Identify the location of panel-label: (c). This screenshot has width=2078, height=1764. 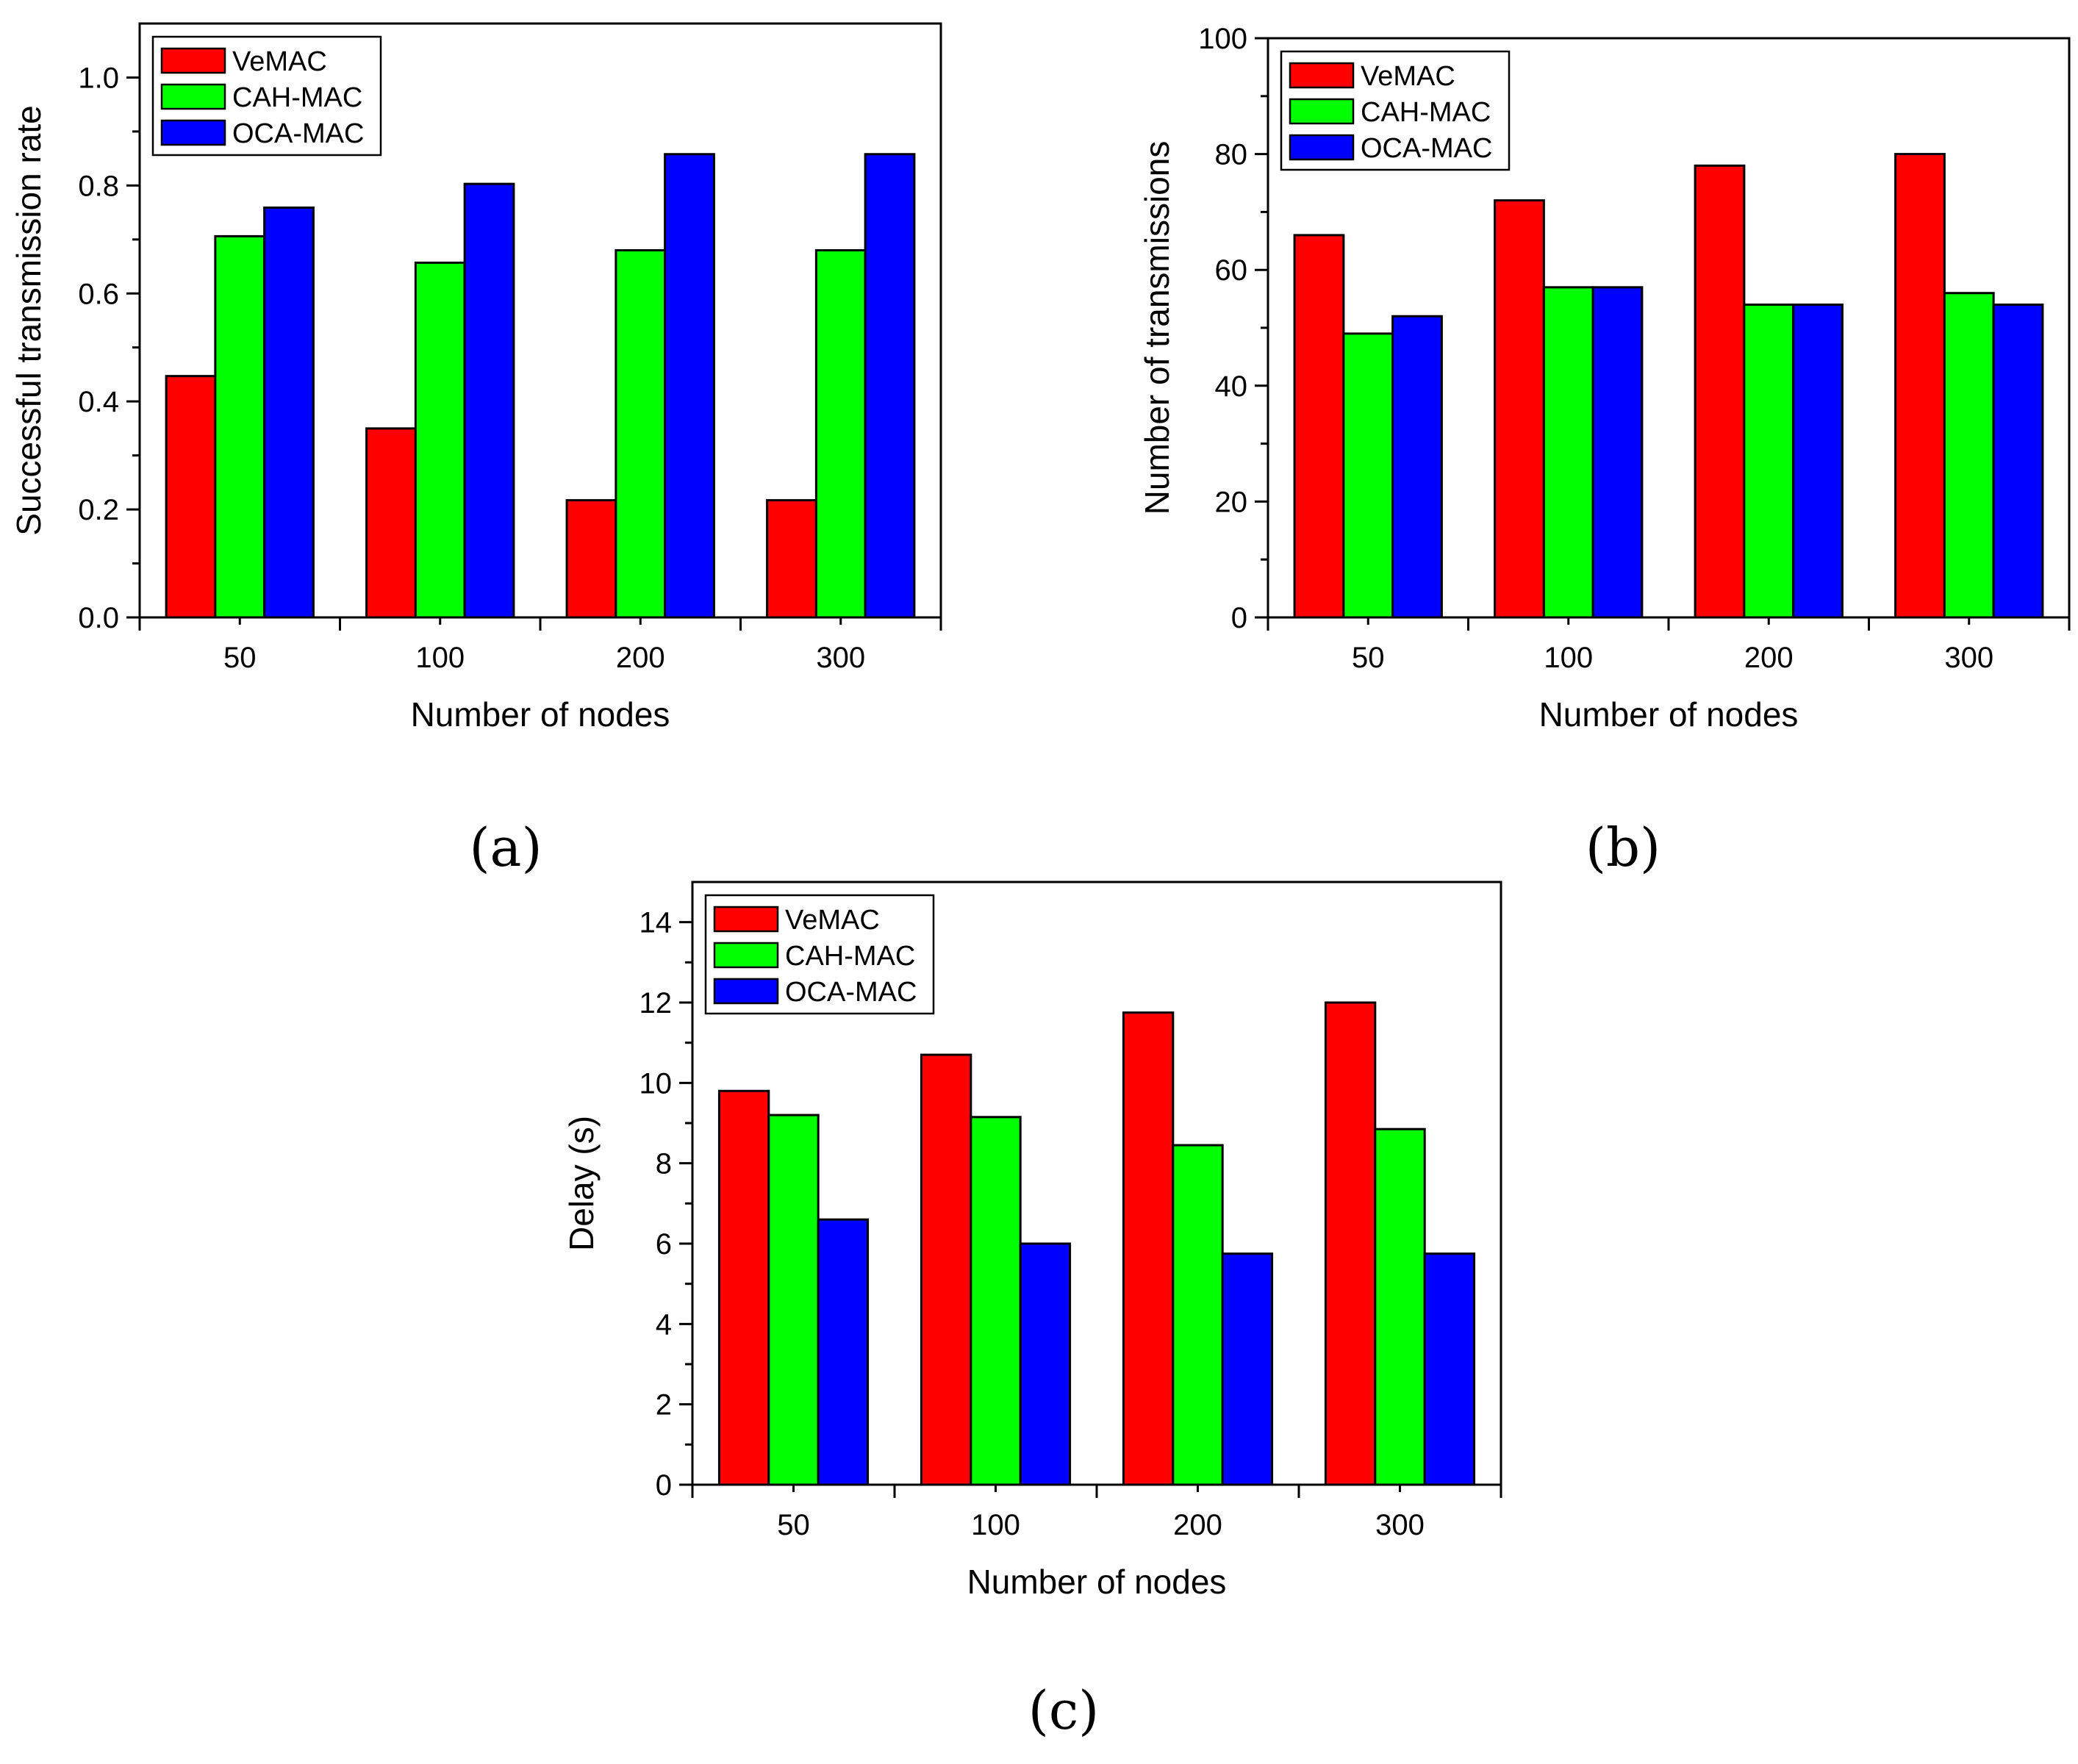
(1064, 1710).